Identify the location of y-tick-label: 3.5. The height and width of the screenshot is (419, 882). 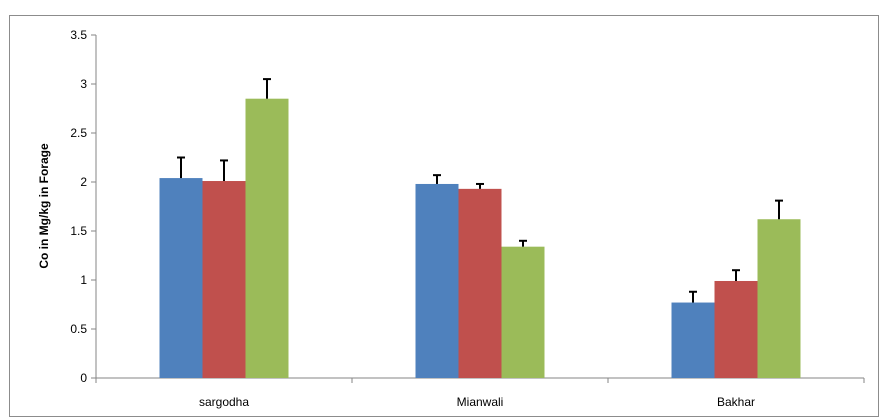
(78, 35).